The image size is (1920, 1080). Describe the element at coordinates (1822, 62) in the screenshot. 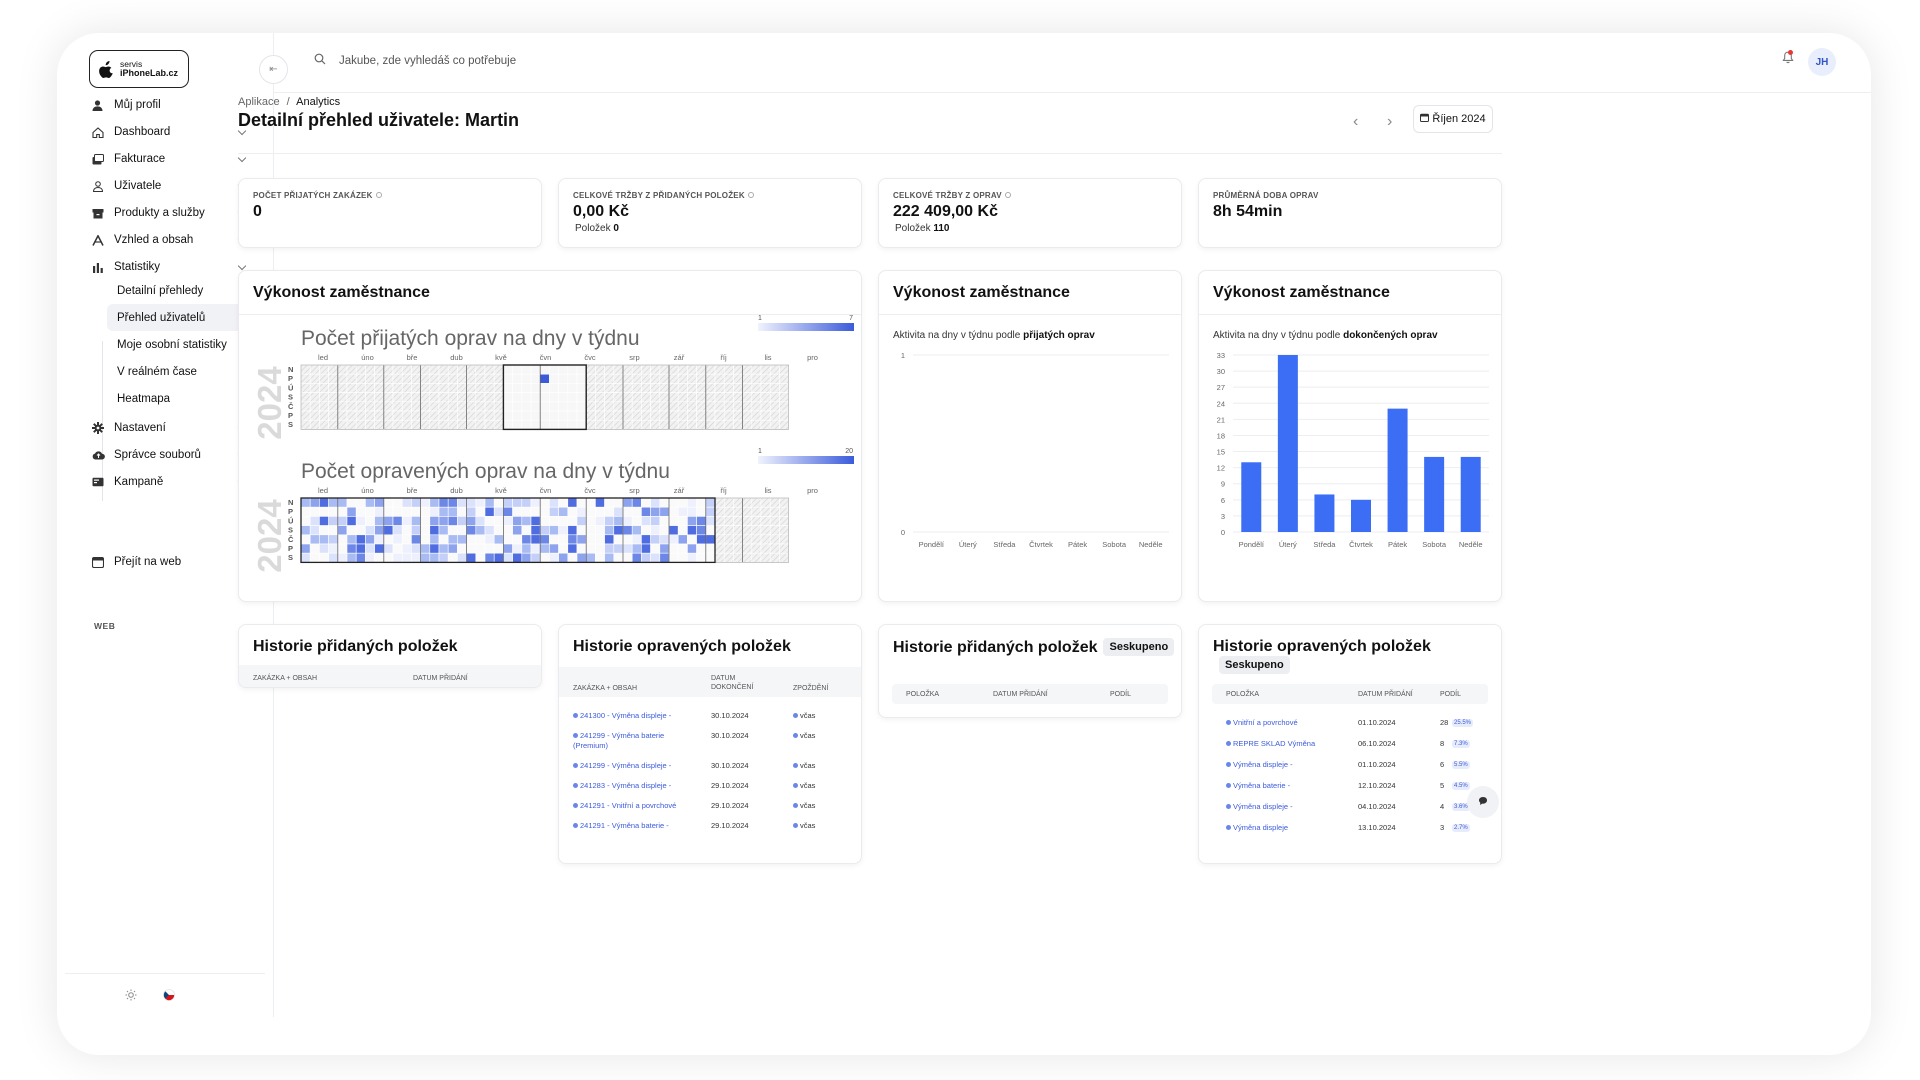

I see `avatar: JH` at that location.